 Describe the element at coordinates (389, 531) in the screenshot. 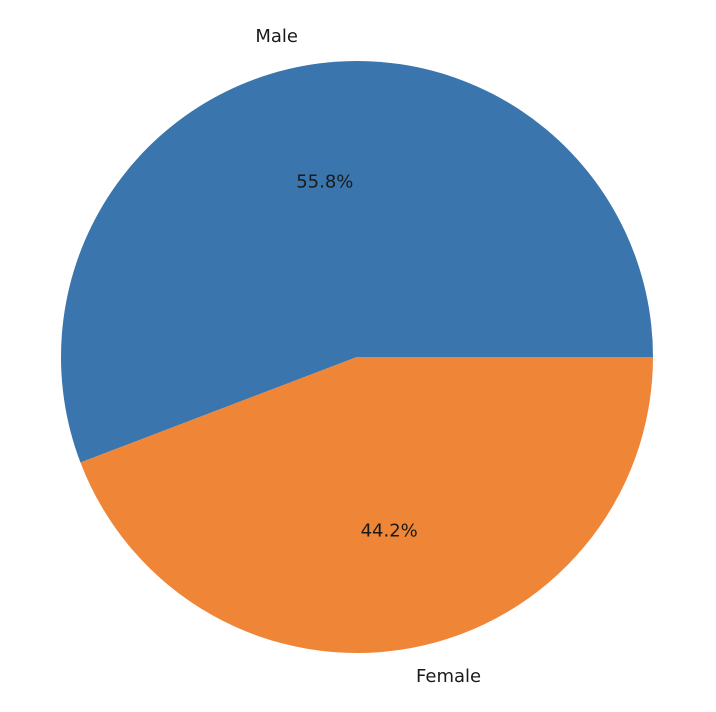

I see `percent-label: 44.2%` at that location.